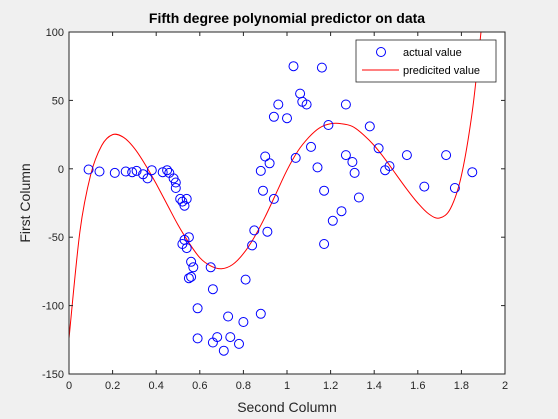  What do you see at coordinates (381, 52) in the screenshot?
I see `legend-marker-actual` at bounding box center [381, 52].